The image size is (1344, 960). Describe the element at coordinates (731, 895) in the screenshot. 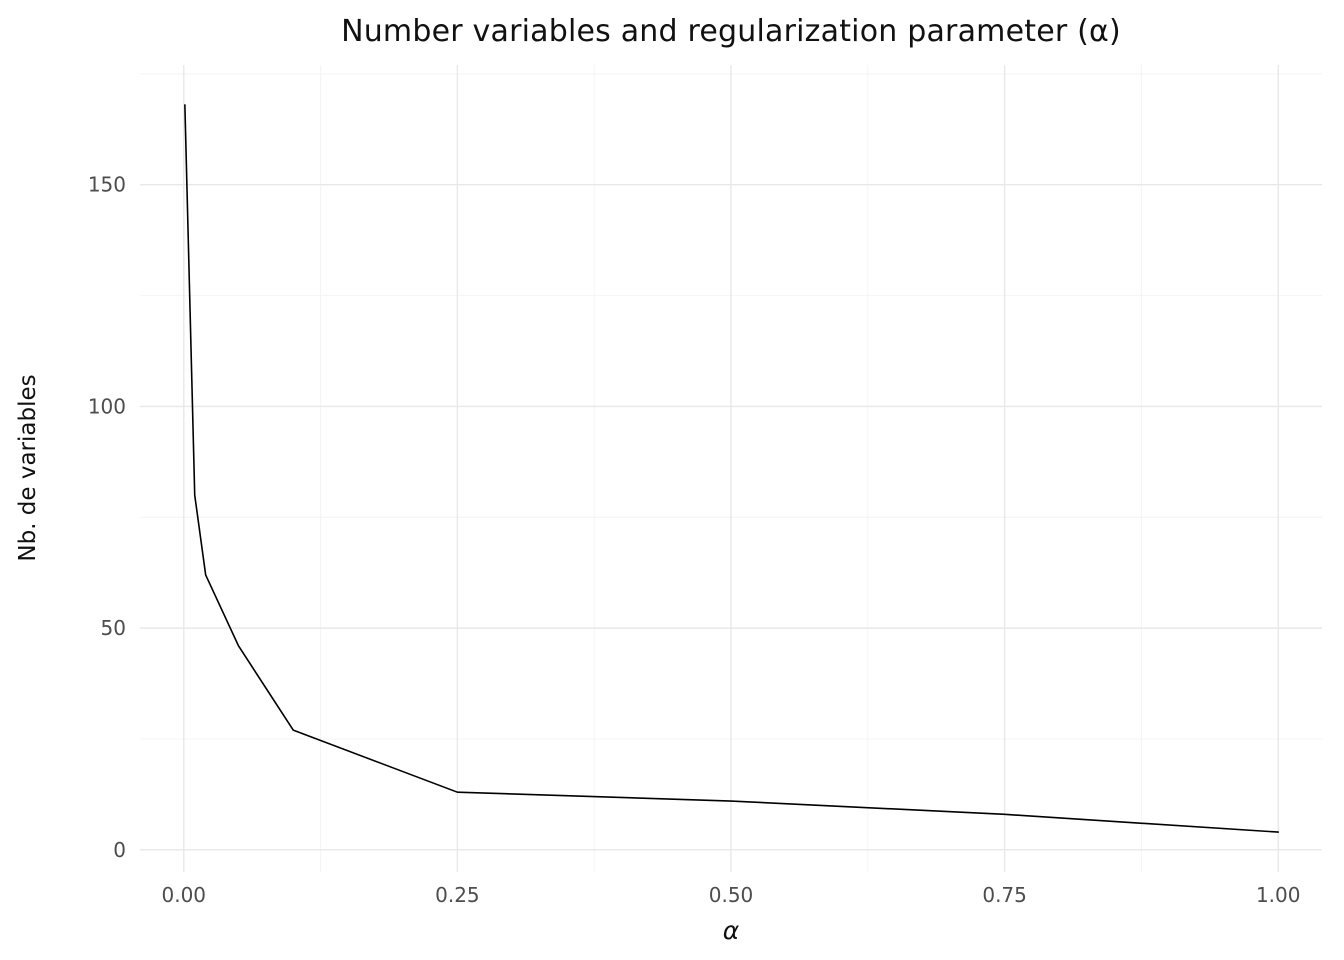

I see `x-tick-label: 0.50` at that location.